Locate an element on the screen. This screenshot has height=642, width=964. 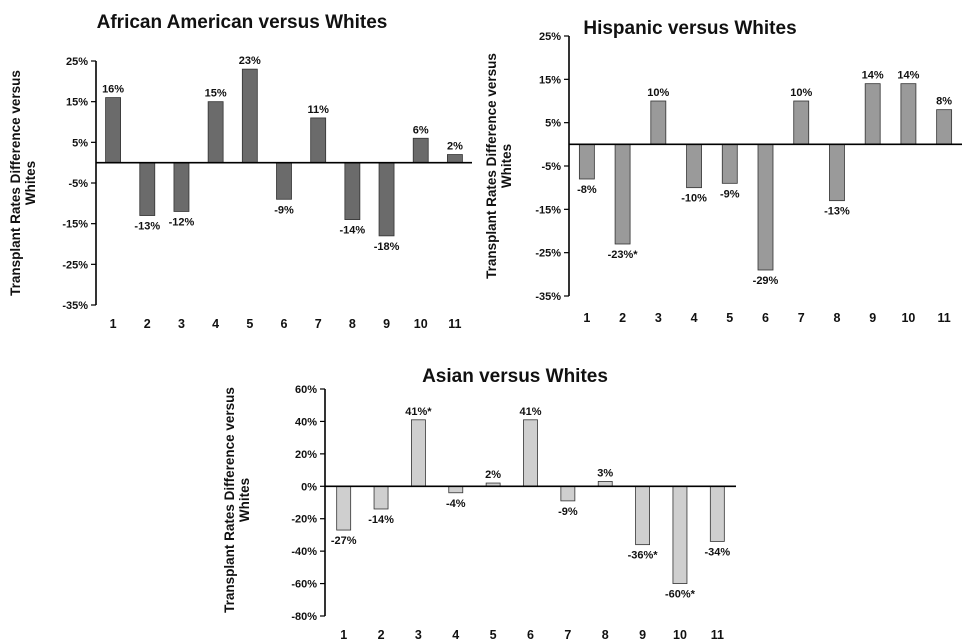
chart-title: African American versus Whites is located at coordinates (242, 22).